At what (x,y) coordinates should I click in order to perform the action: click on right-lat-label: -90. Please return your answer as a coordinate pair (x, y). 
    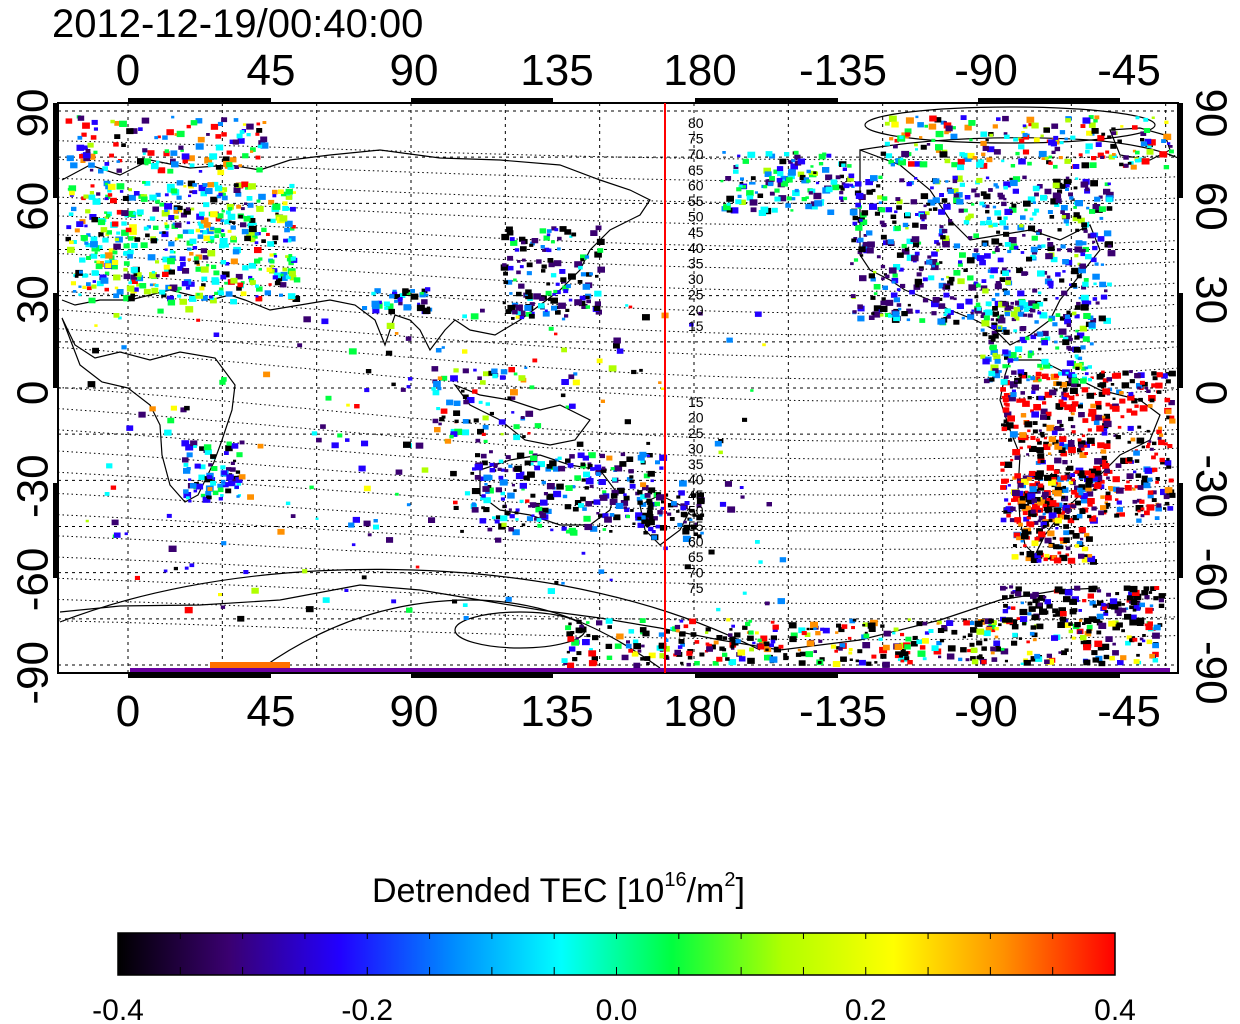
    Looking at the image, I should click on (1210, 673).